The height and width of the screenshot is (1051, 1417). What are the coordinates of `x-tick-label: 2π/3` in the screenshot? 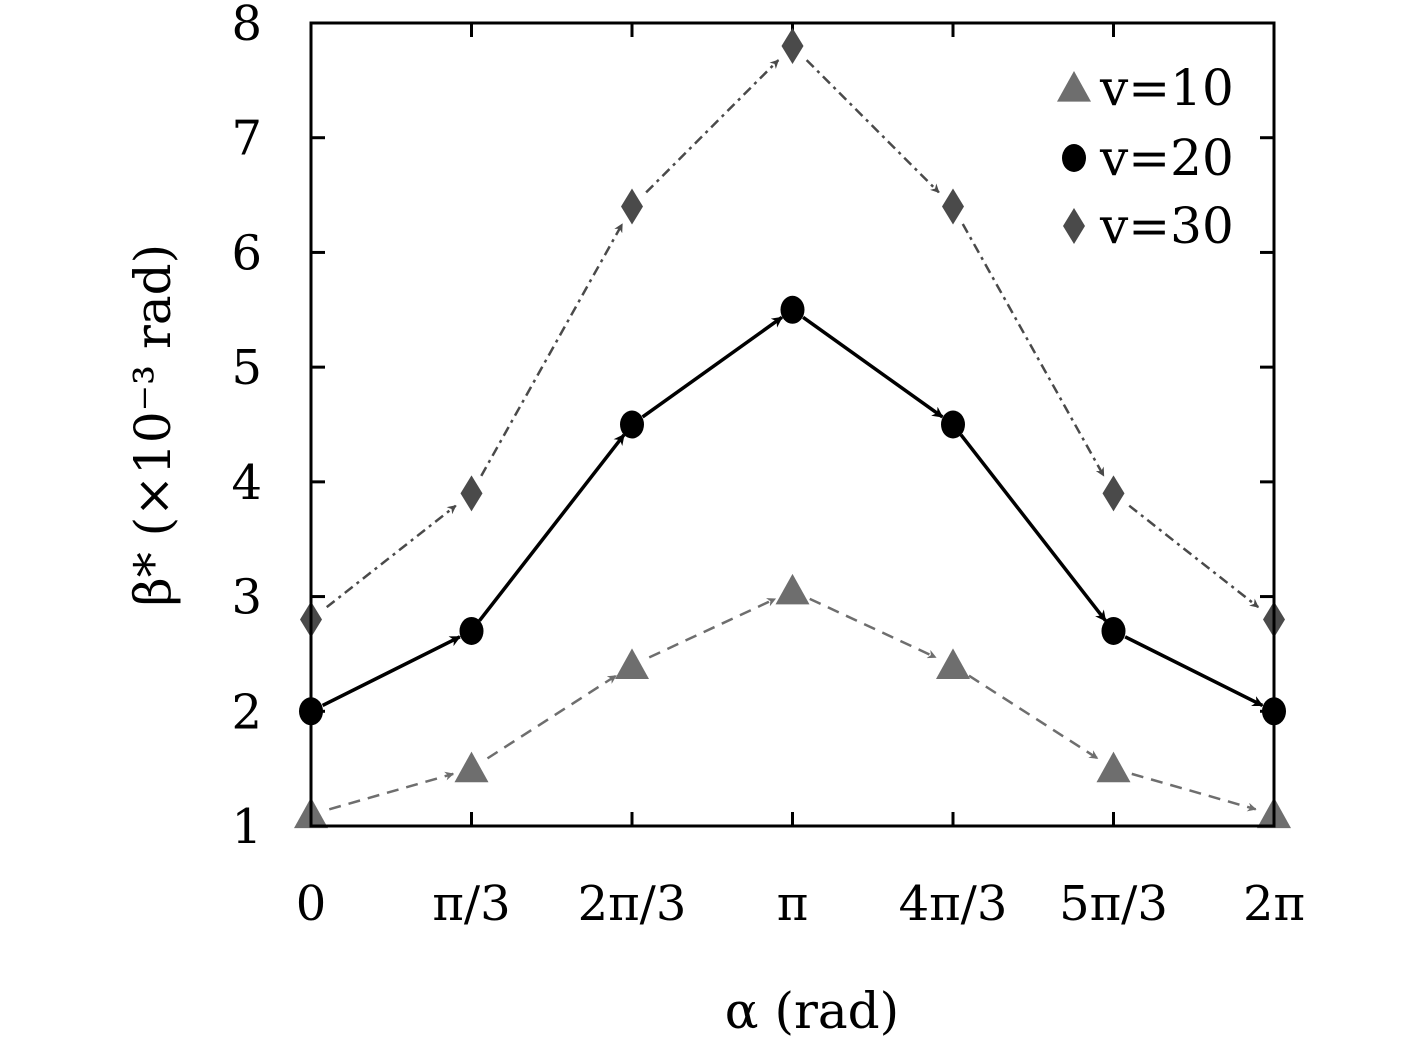 It's located at (632, 904).